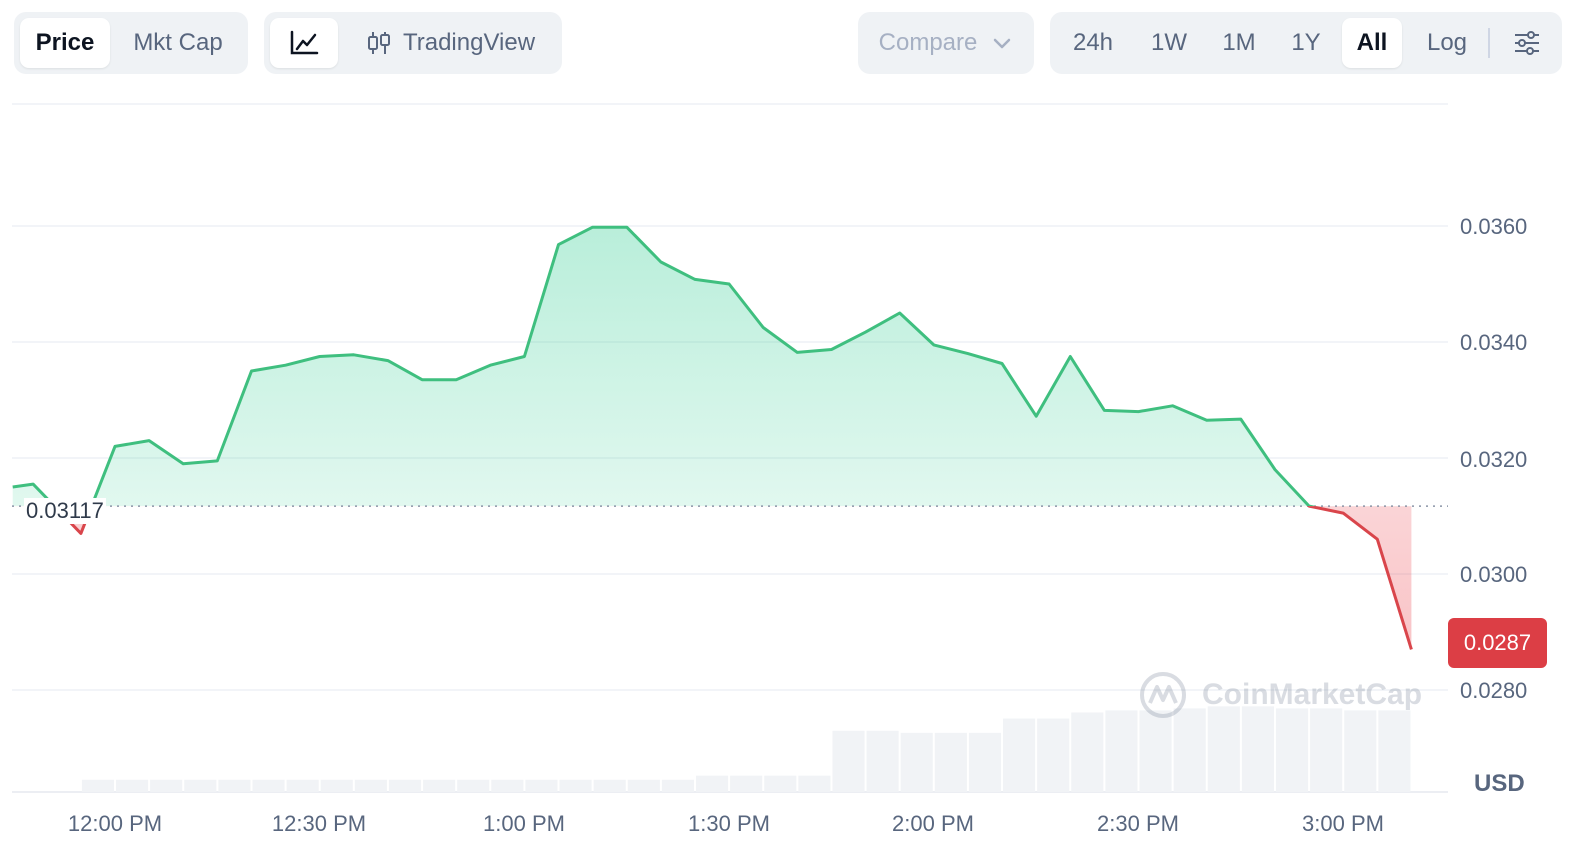 The width and height of the screenshot is (1578, 858). I want to click on metric-toggle-group: Price Mkt Cap, so click(131, 43).